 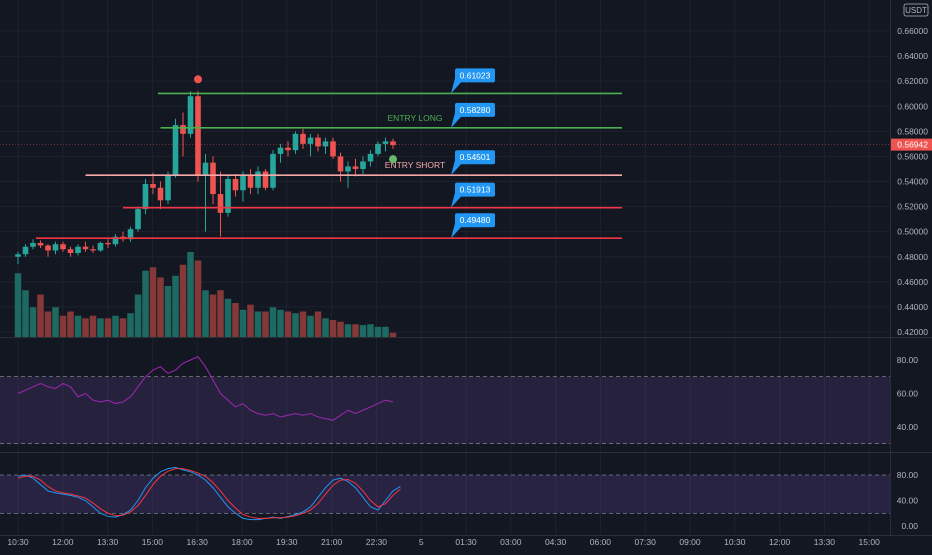 What do you see at coordinates (908, 475) in the screenshot?
I see `stoch-tick-label: 80.00` at bounding box center [908, 475].